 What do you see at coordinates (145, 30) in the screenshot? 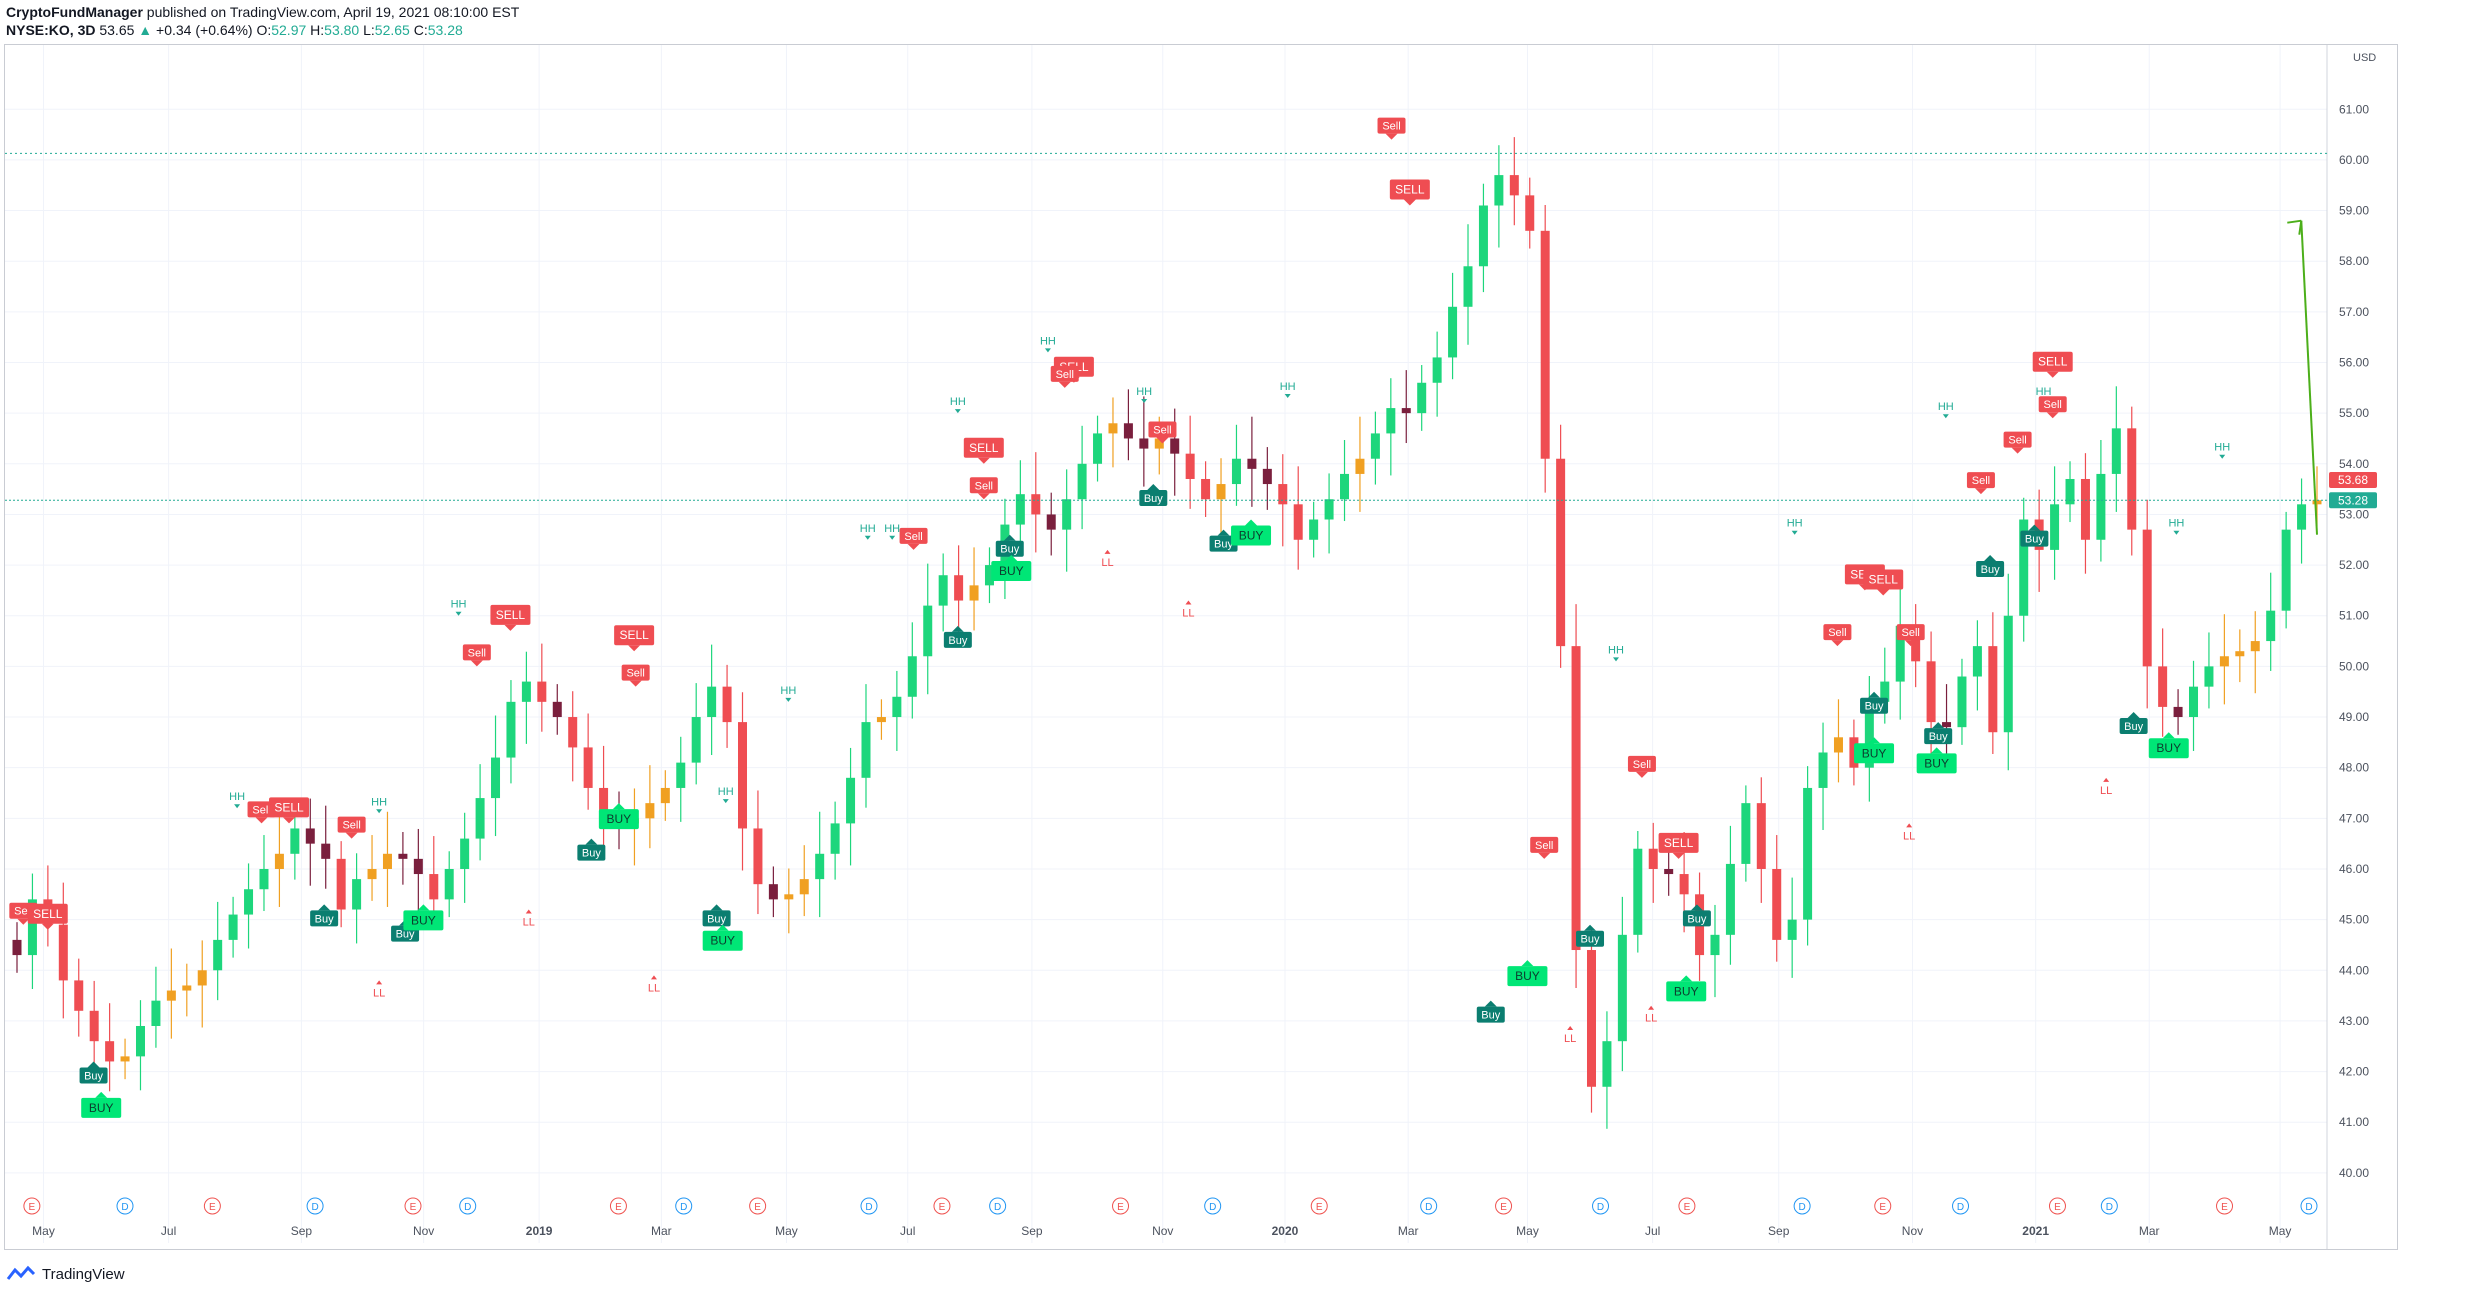
I see `change-up-icon: ▲` at bounding box center [145, 30].